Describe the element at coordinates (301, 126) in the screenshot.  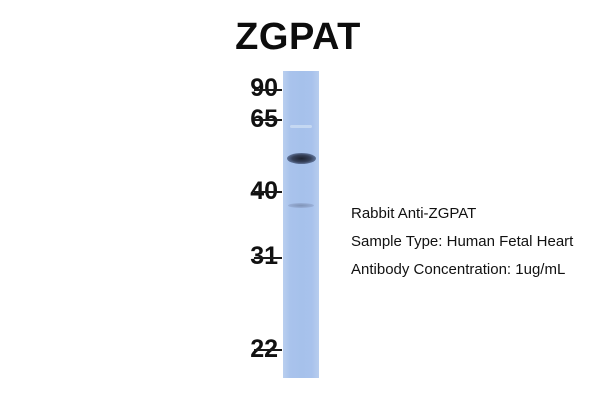
I see `lane-streak` at that location.